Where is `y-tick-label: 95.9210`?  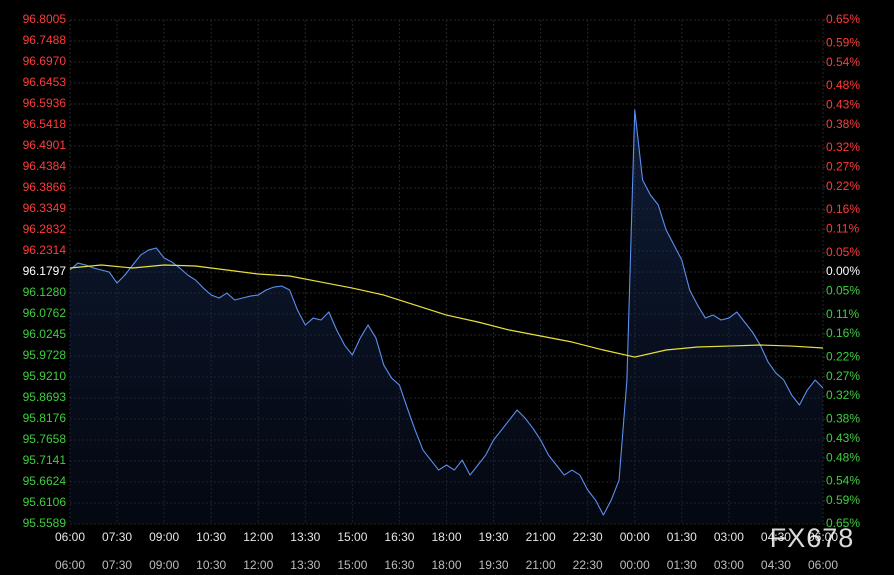
y-tick-label: 95.9210 is located at coordinates (45, 376).